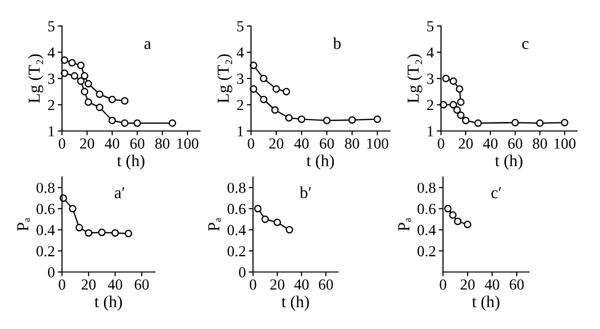  What do you see at coordinates (525, 45) in the screenshot?
I see `annotation: c` at bounding box center [525, 45].